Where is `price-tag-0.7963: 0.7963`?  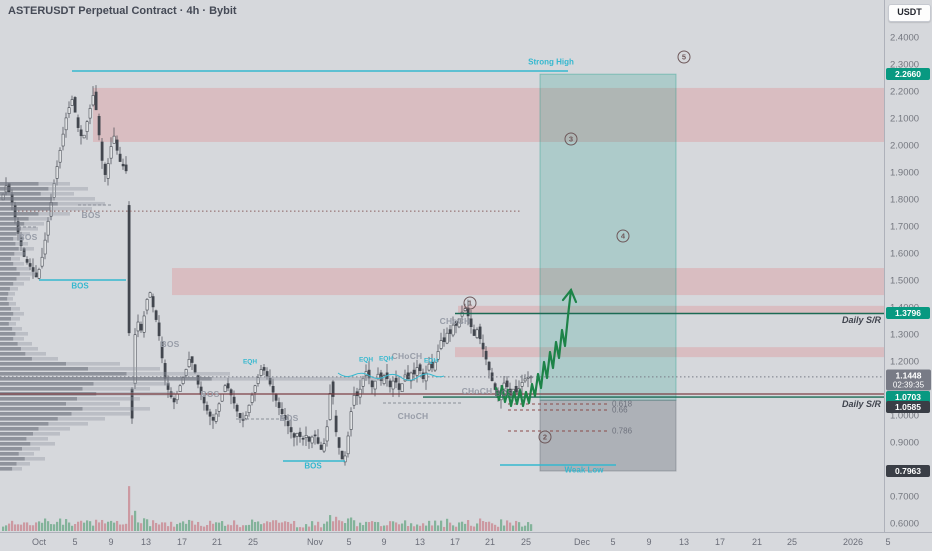
price-tag-0.7963: 0.7963 is located at coordinates (908, 471).